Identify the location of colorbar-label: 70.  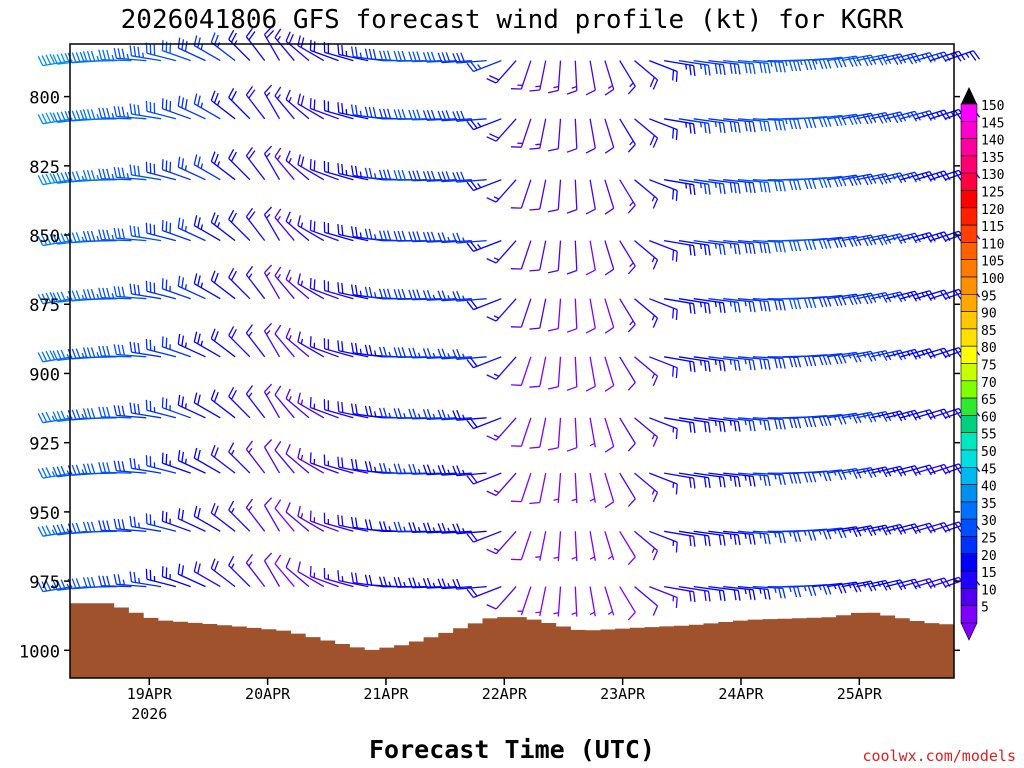
(989, 383).